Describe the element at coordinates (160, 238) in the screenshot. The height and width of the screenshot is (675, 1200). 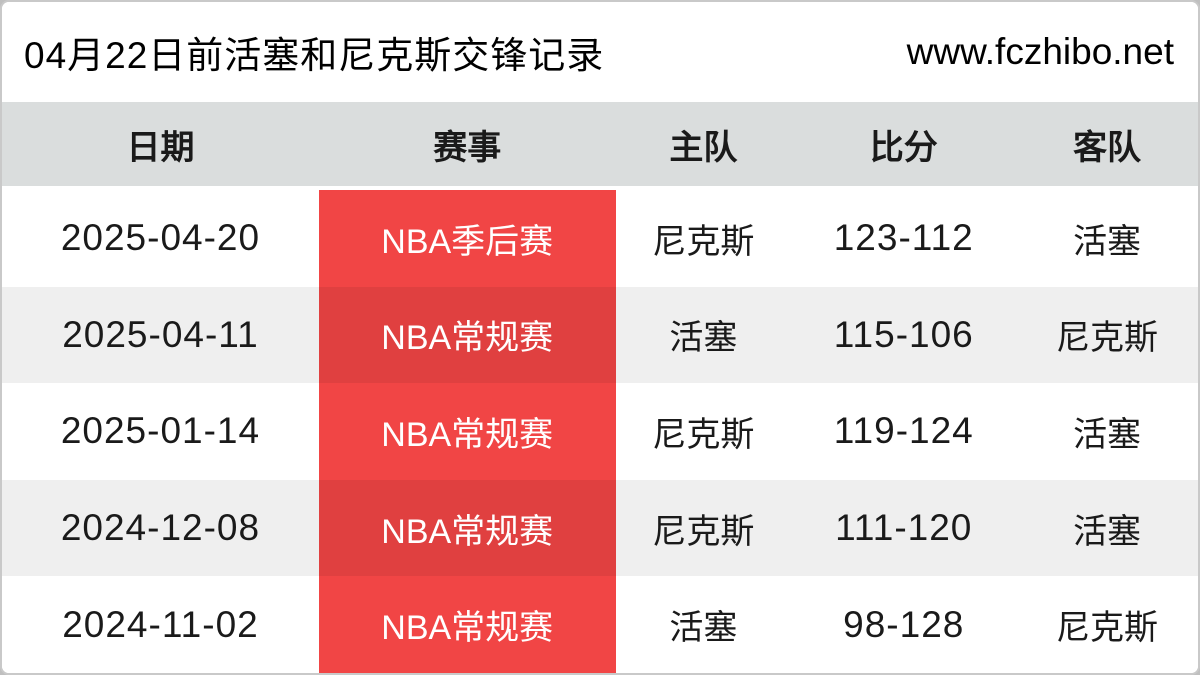
I see `match-date: 2025-04-20` at that location.